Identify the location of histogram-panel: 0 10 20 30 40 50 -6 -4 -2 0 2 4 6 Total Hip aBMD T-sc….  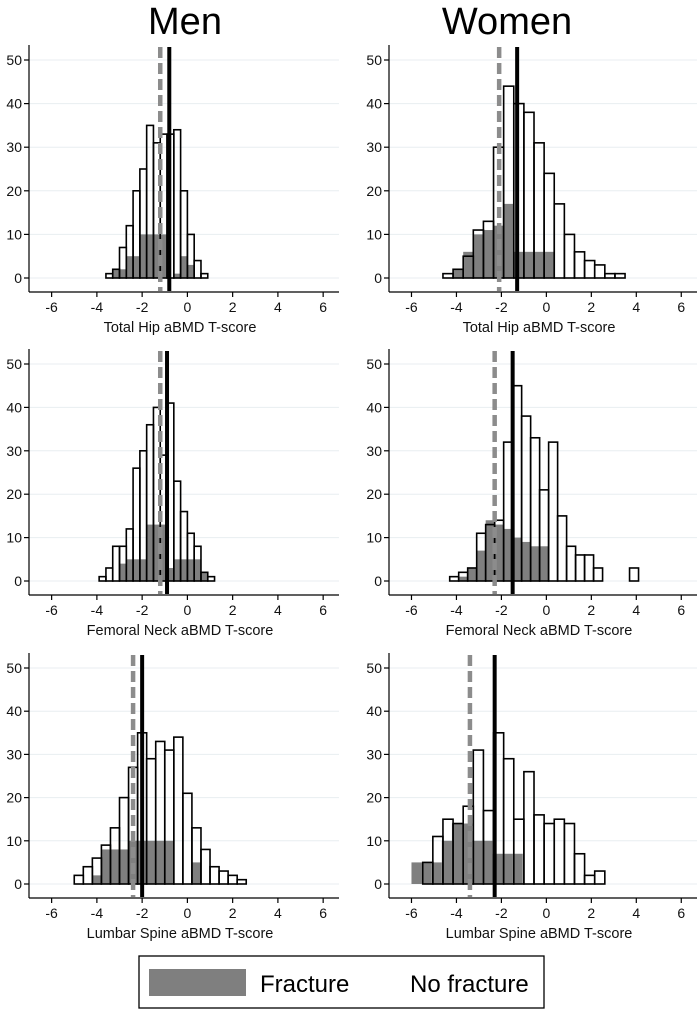
(172, 190).